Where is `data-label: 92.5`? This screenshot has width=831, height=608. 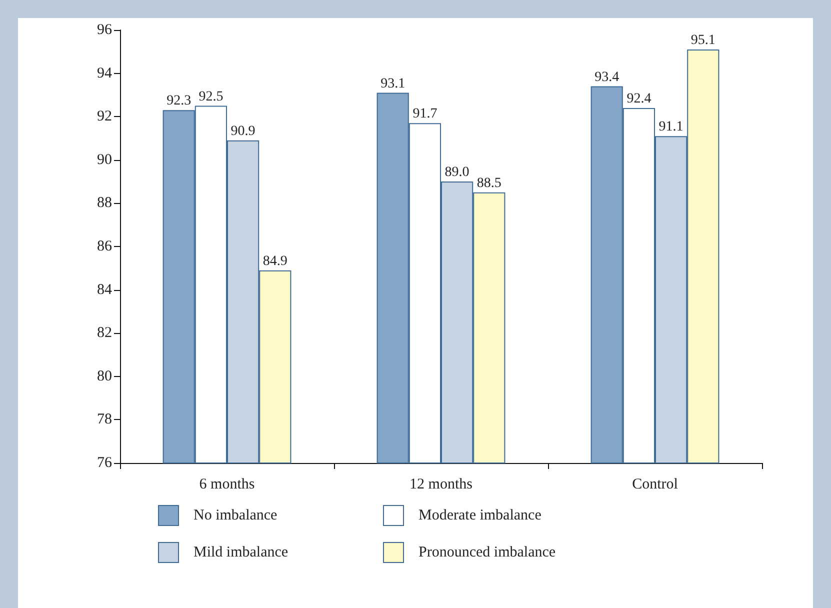 data-label: 92.5 is located at coordinates (211, 96).